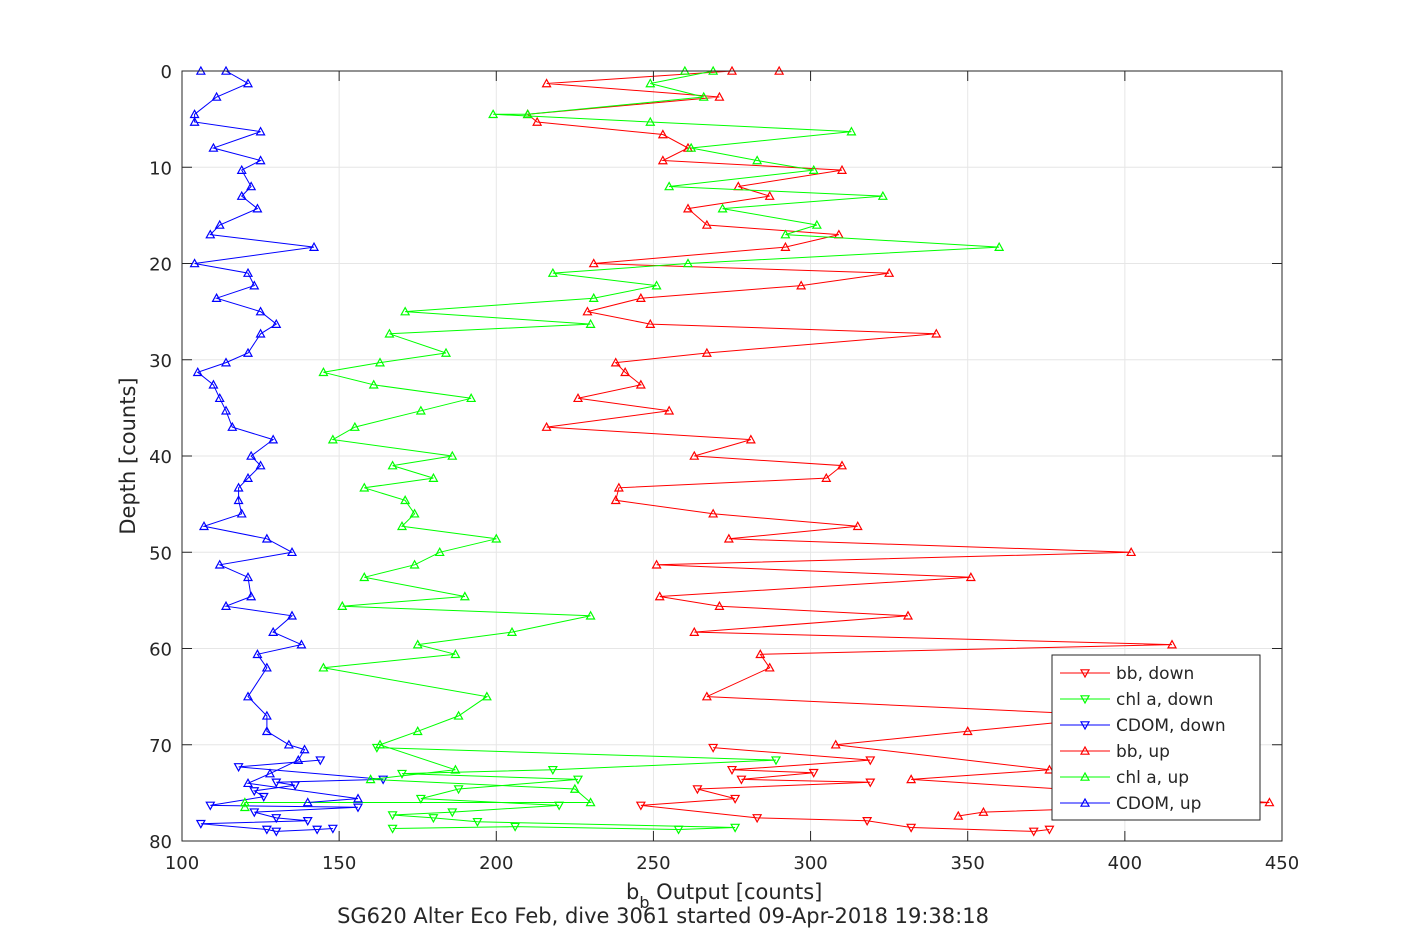  What do you see at coordinates (1115, 752) in the screenshot?
I see `legend-item-bb-up: bb, up` at bounding box center [1115, 752].